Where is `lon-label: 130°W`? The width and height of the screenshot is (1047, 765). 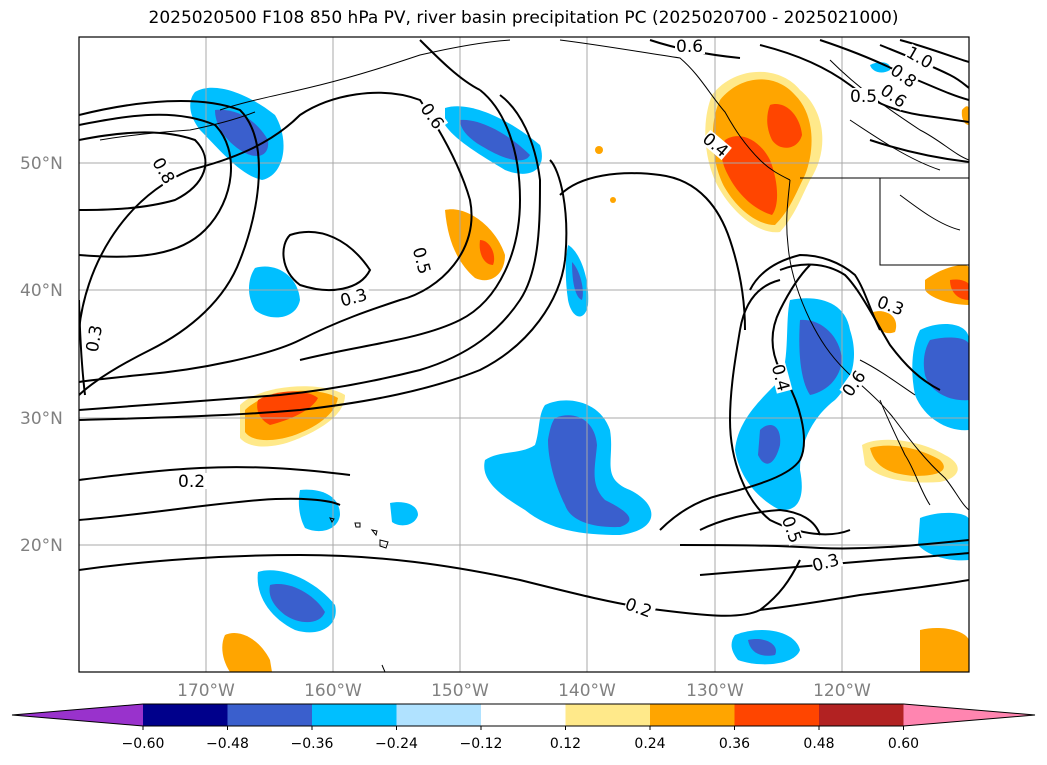 lon-label: 130°W is located at coordinates (715, 691).